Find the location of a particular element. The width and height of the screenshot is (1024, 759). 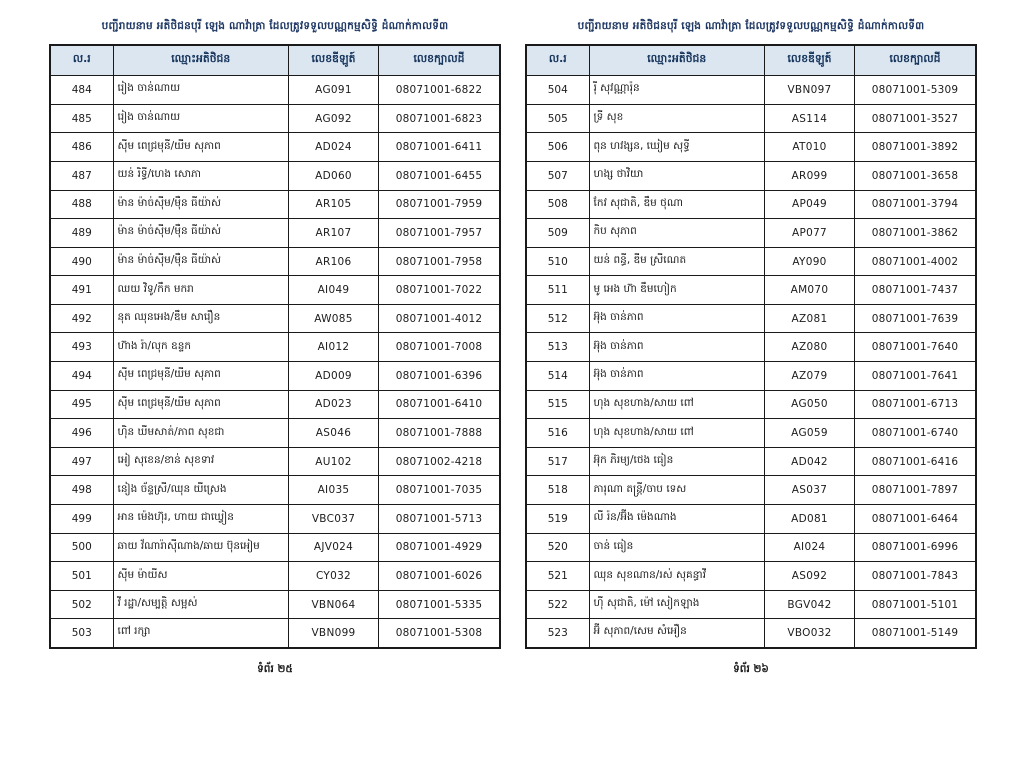

lot-code-cell: AP049 is located at coordinates (809, 204).